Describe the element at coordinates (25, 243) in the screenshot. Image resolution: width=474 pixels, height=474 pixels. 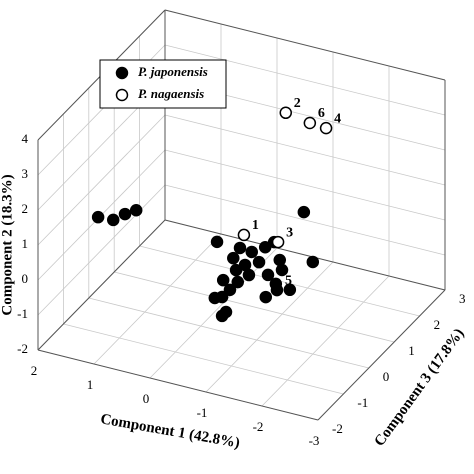
I see `y-tick-label: 1` at that location.